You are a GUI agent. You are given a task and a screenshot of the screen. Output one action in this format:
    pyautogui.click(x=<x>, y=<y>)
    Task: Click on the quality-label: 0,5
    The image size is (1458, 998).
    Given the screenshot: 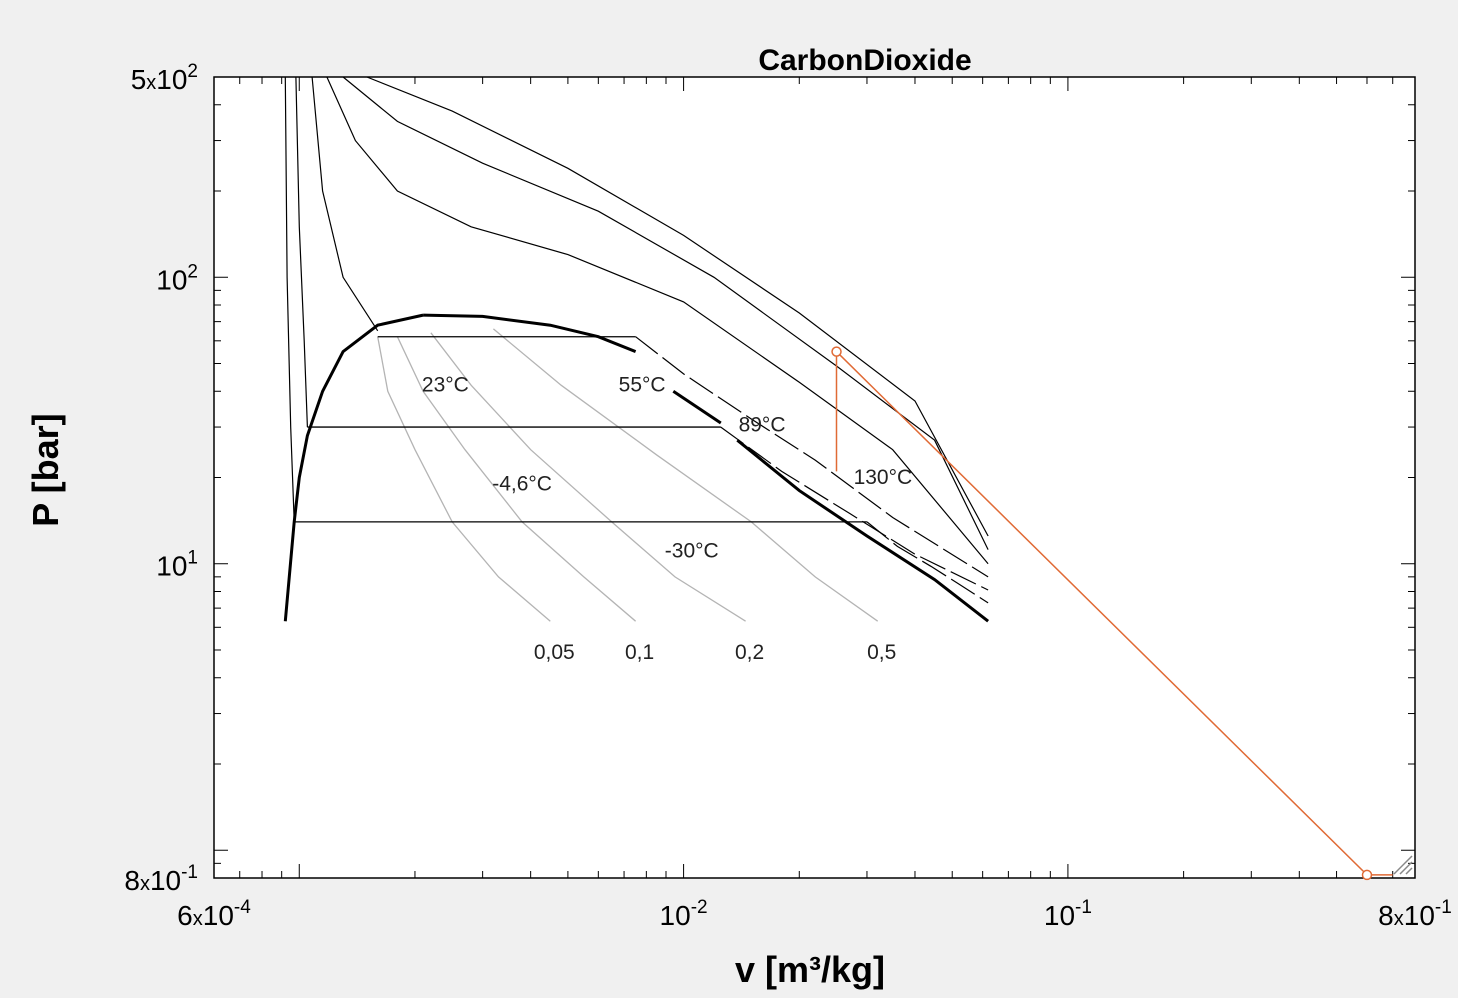 What is the action you would take?
    pyautogui.click(x=881, y=652)
    